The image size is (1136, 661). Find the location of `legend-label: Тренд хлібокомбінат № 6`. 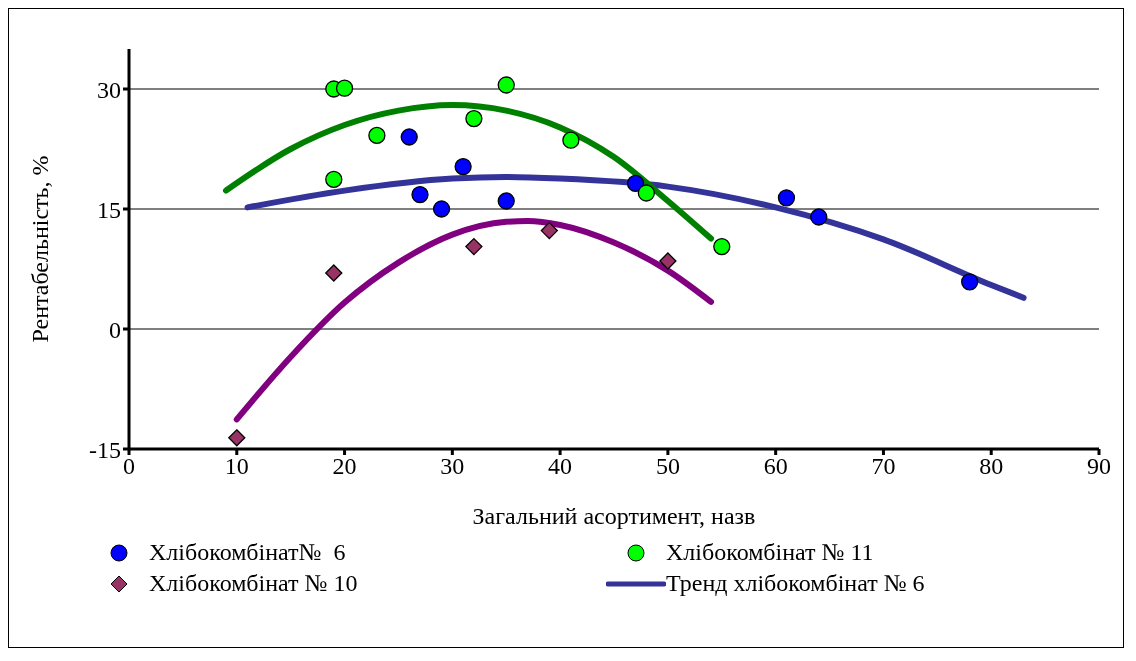

legend-label: Тренд хлібокомбінат № 6 is located at coordinates (795, 583).